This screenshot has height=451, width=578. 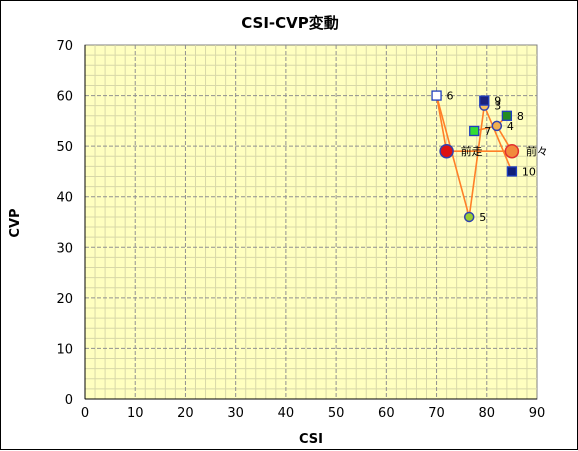 What do you see at coordinates (69, 400) in the screenshot?
I see `y-tick-label: 0` at bounding box center [69, 400].